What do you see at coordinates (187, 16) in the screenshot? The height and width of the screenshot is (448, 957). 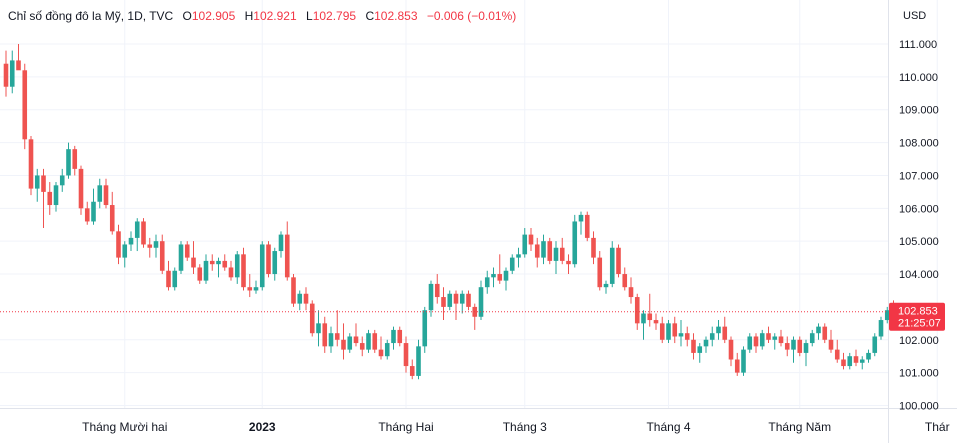 I see `open-label: O` at bounding box center [187, 16].